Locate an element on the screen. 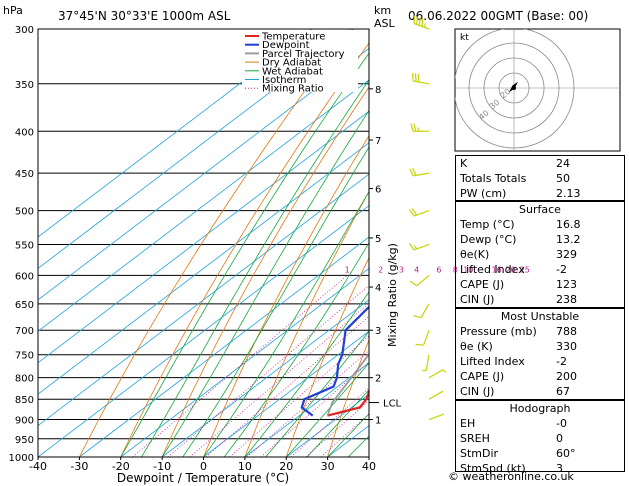  temperature-tick-label: 40 is located at coordinates (369, 466).